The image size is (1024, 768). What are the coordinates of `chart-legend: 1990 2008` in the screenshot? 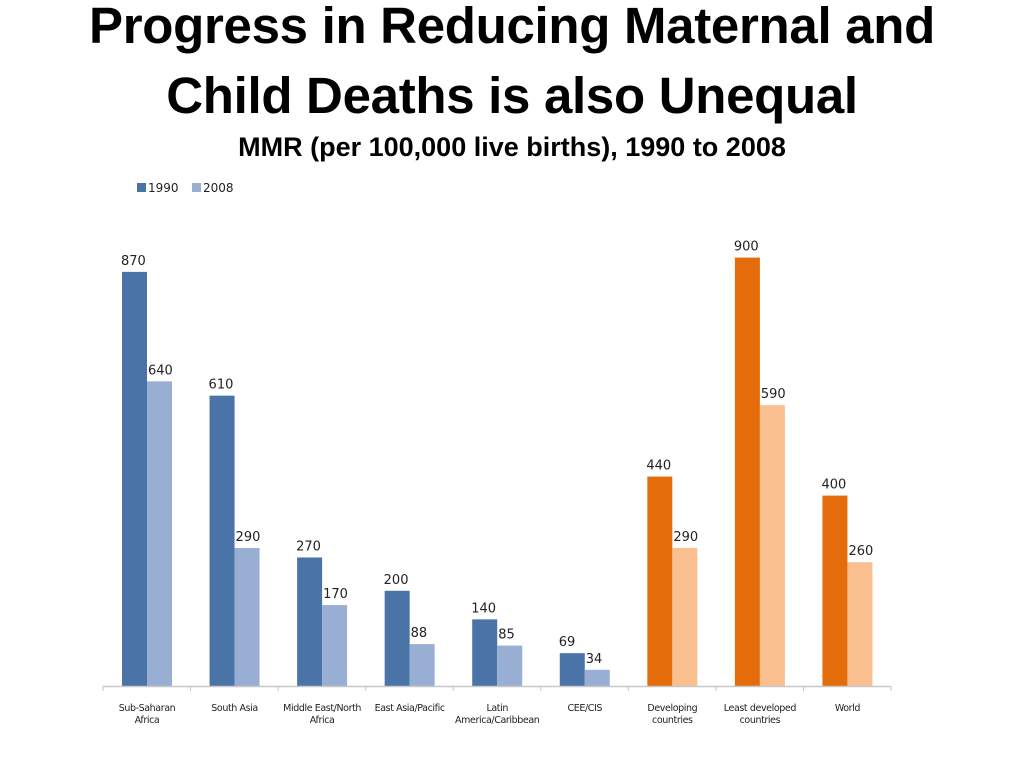 It's located at (185, 188).